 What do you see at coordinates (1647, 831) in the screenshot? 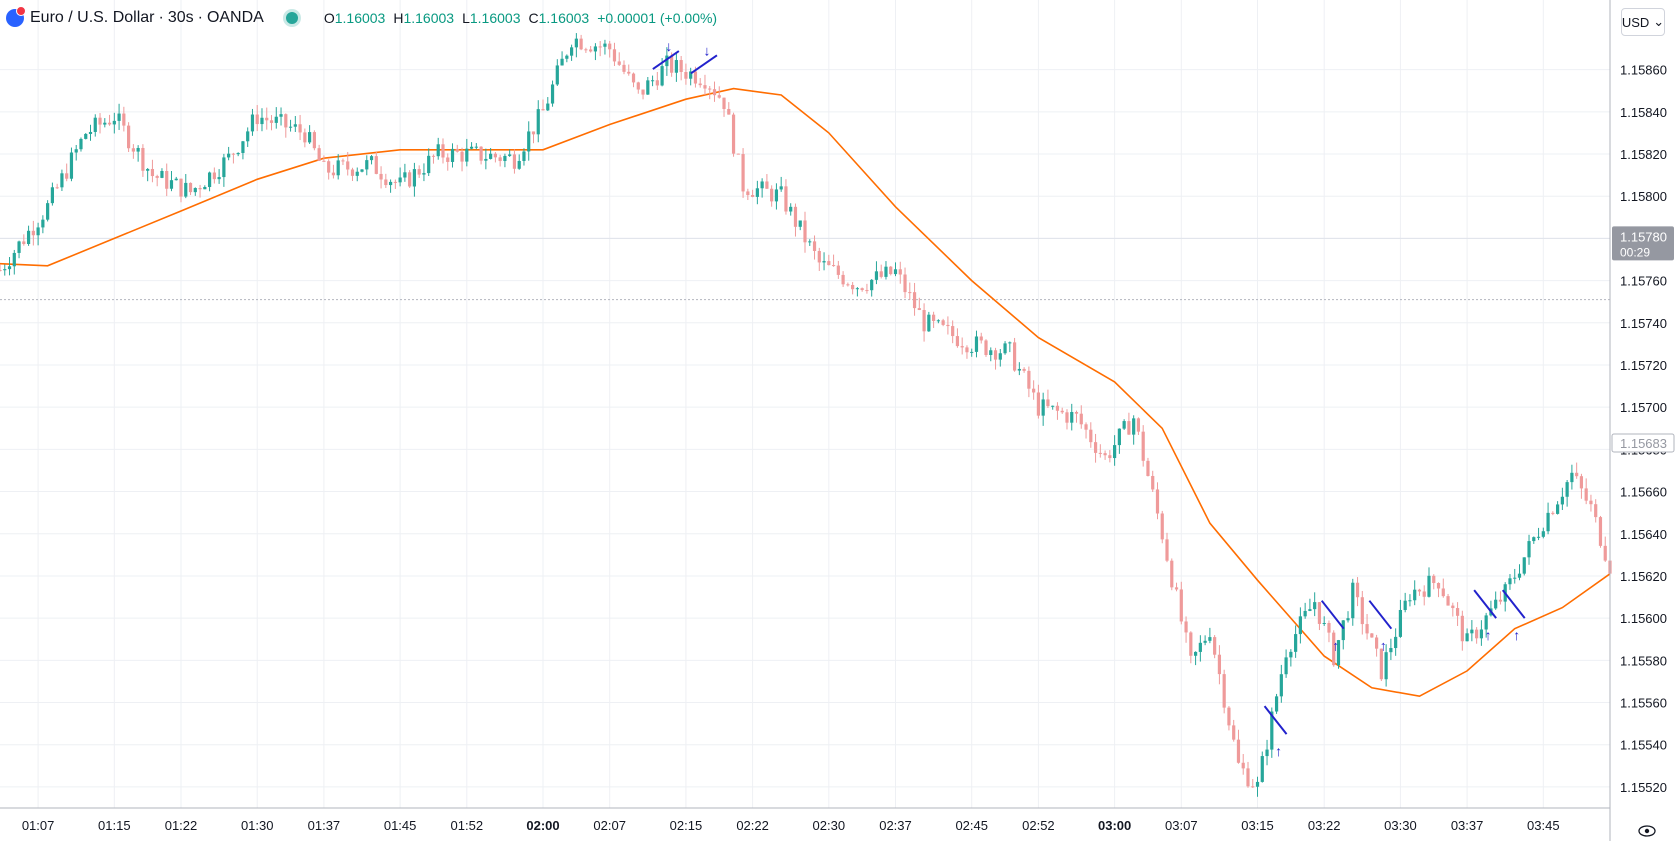
I see `eye-icon` at bounding box center [1647, 831].